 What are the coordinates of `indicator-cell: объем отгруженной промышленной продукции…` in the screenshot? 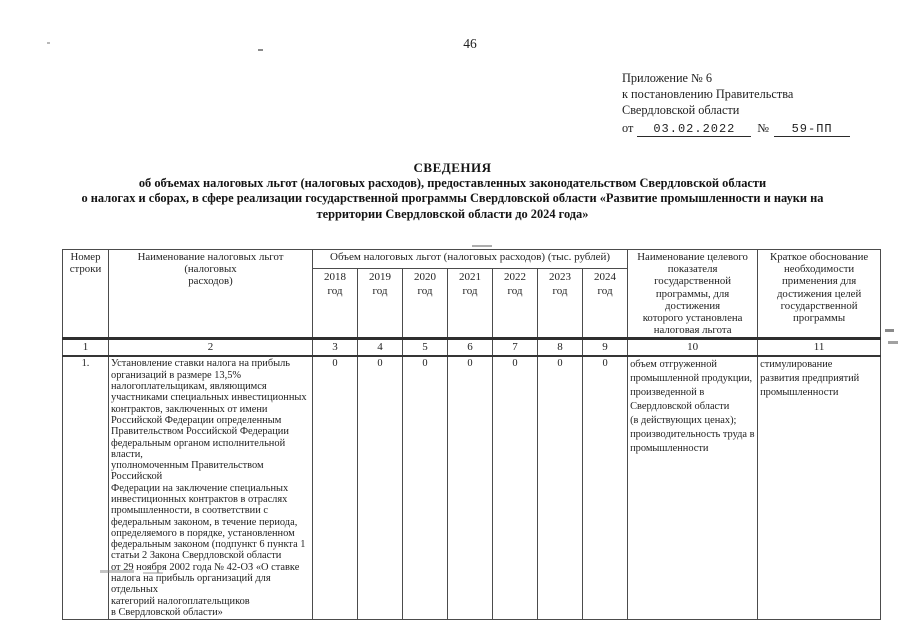 It's located at (693, 488).